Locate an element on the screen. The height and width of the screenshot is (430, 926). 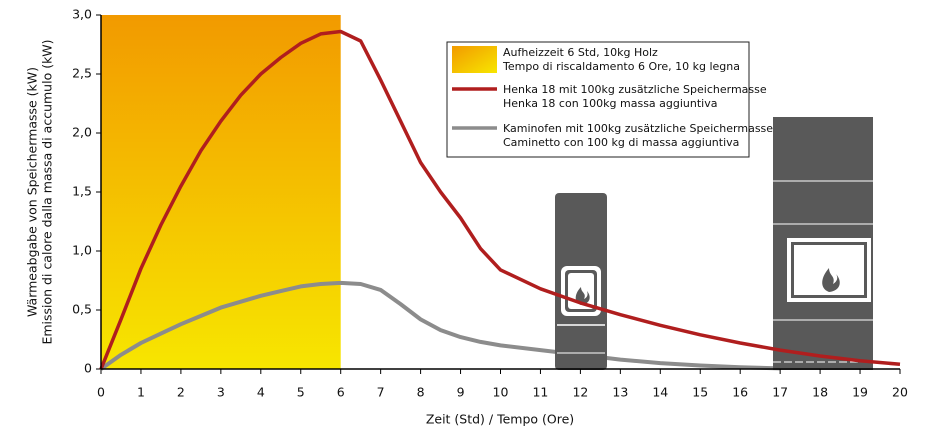
x-tick-label: 0 is located at coordinates (101, 392).